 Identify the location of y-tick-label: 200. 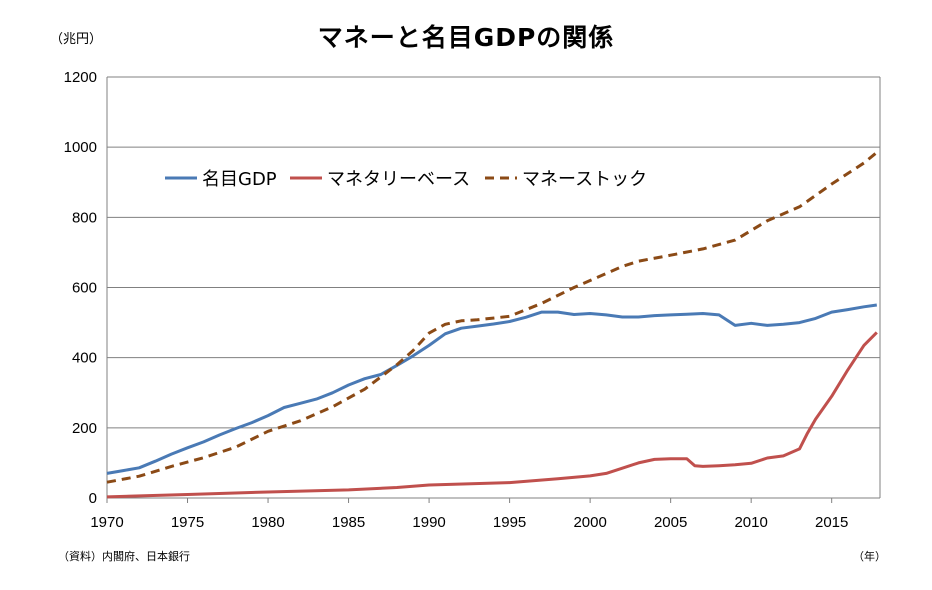
(84, 428).